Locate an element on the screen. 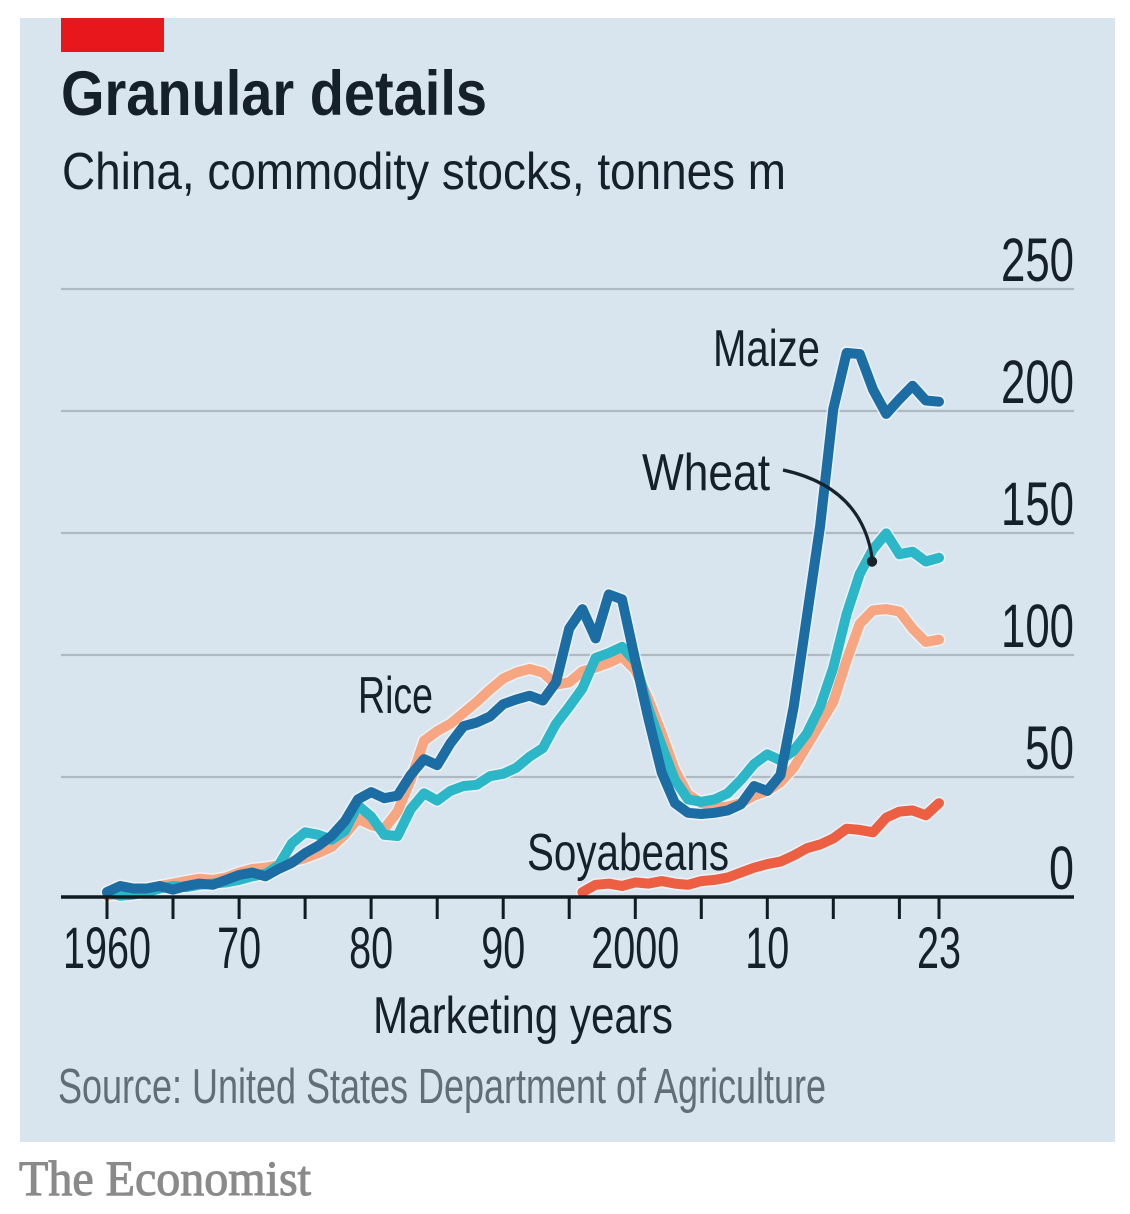  svg-text: Granular details is located at coordinates (274, 94).